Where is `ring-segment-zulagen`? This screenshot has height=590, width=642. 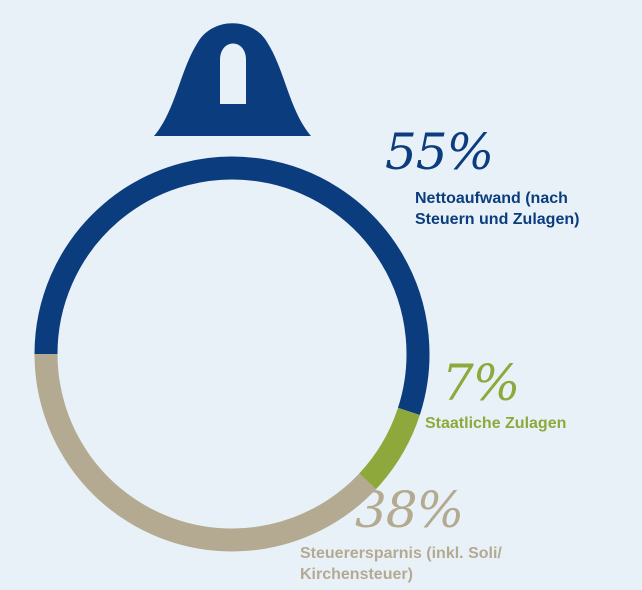
ring-segment-zulagen is located at coordinates (389, 448).